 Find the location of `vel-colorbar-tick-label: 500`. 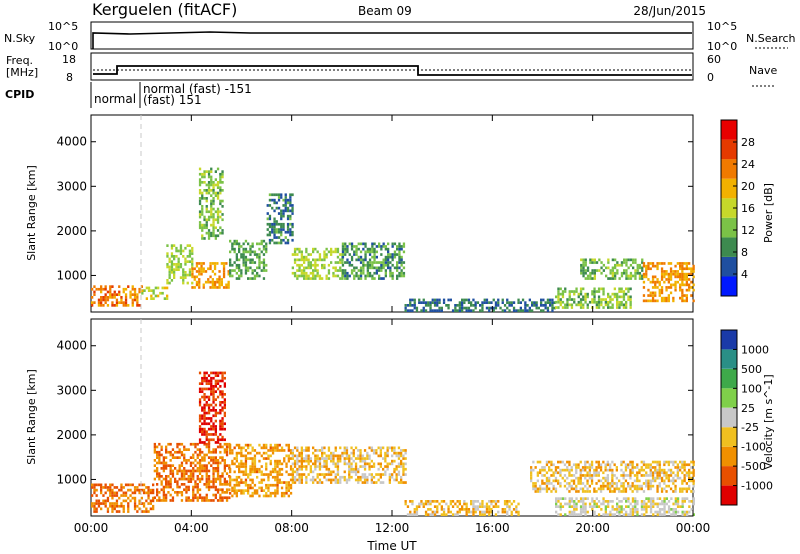

vel-colorbar-tick-label: 500 is located at coordinates (751, 369).